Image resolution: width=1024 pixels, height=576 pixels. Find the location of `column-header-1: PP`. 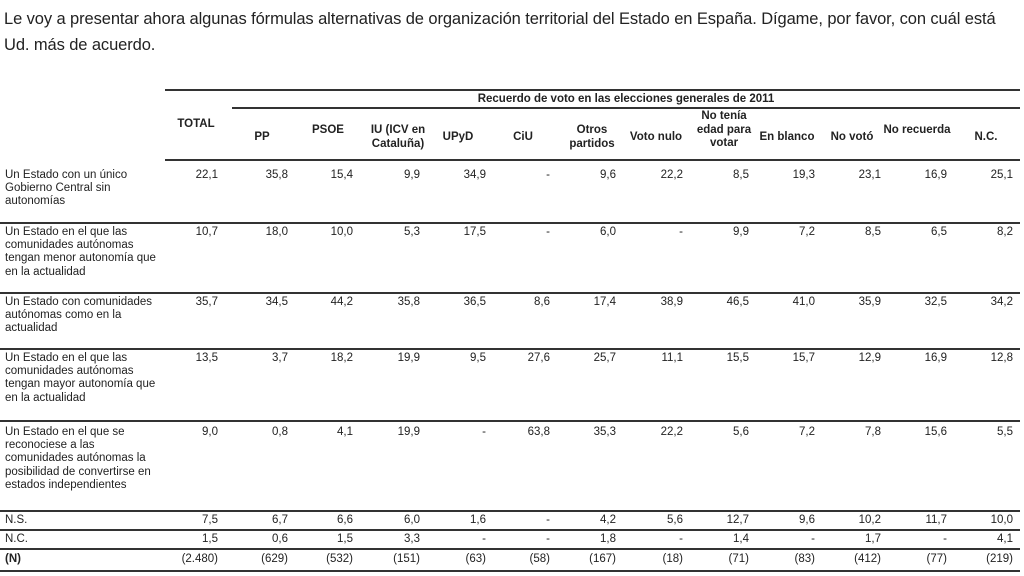

column-header-1: PP is located at coordinates (262, 137).